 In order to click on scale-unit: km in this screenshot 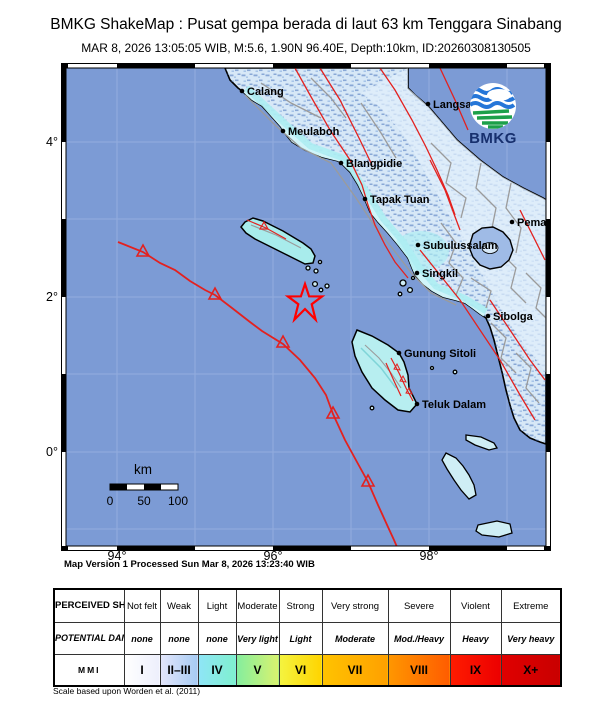, I will do `click(143, 469)`.